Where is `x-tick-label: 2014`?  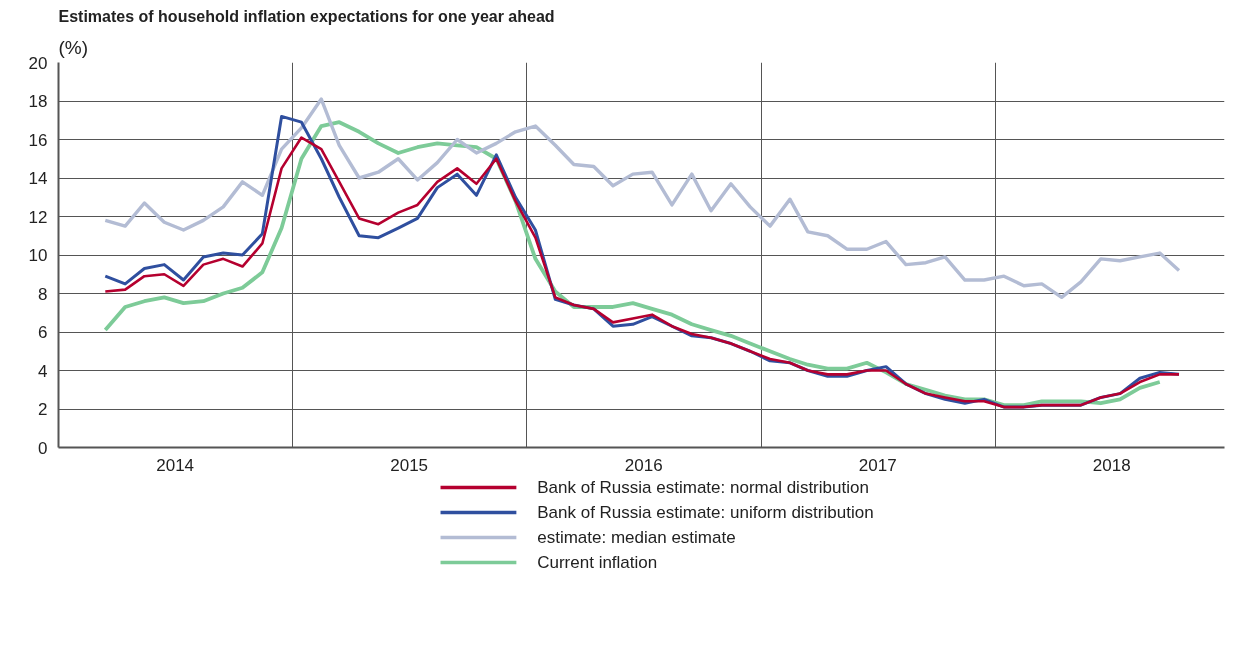 x-tick-label: 2014 is located at coordinates (175, 465).